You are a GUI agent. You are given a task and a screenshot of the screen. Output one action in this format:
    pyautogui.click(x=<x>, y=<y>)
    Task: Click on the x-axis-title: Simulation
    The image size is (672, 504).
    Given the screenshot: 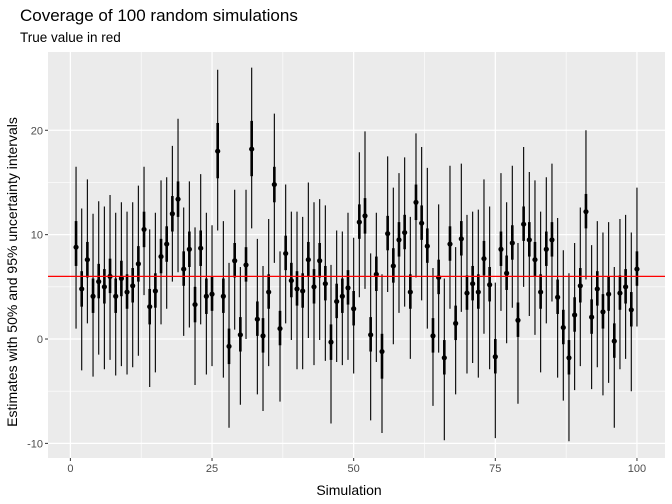 What is the action you would take?
    pyautogui.click(x=348, y=490)
    